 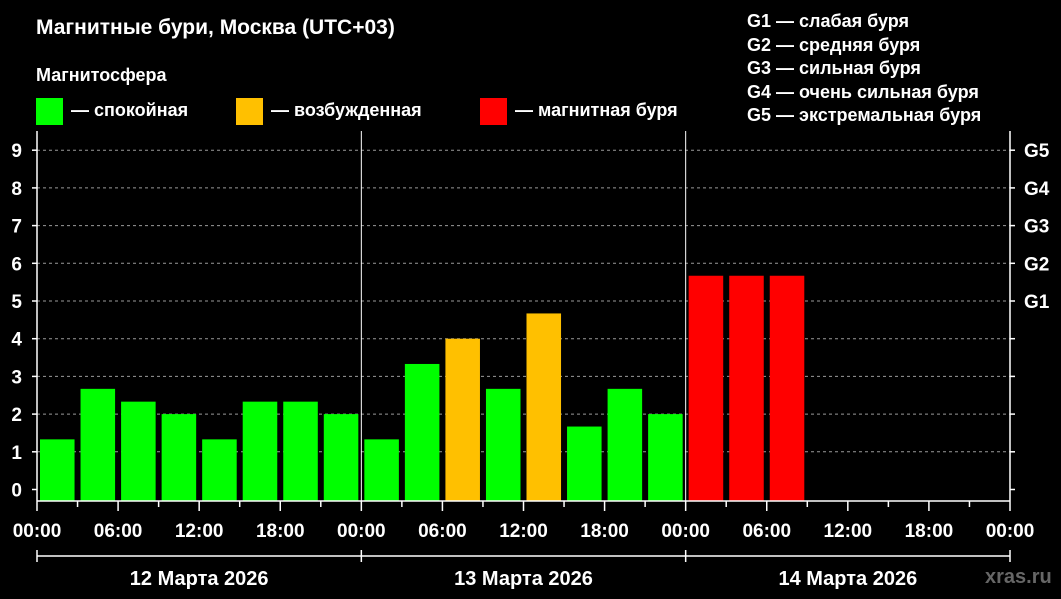 What do you see at coordinates (1018, 577) in the screenshot?
I see `watermark: xras.ru` at bounding box center [1018, 577].